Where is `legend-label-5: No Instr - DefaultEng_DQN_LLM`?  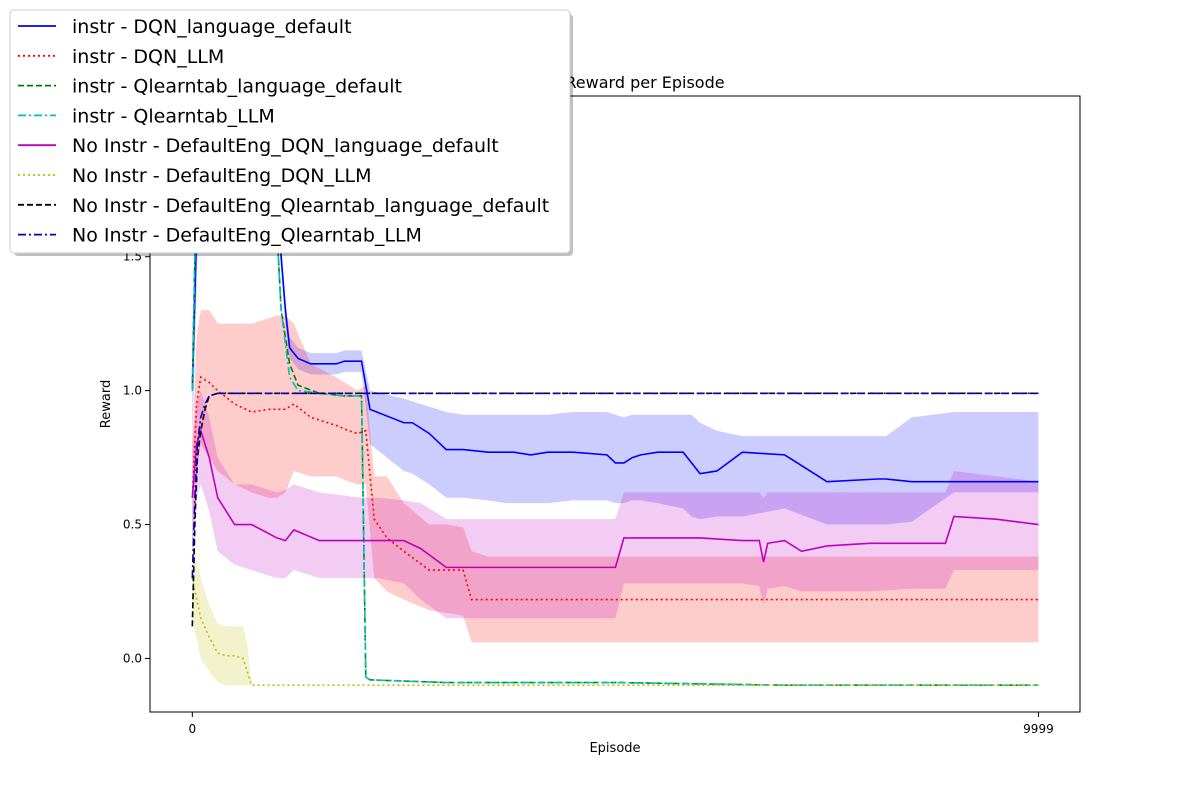 legend-label-5: No Instr - DefaultEng_DQN_LLM is located at coordinates (222, 176).